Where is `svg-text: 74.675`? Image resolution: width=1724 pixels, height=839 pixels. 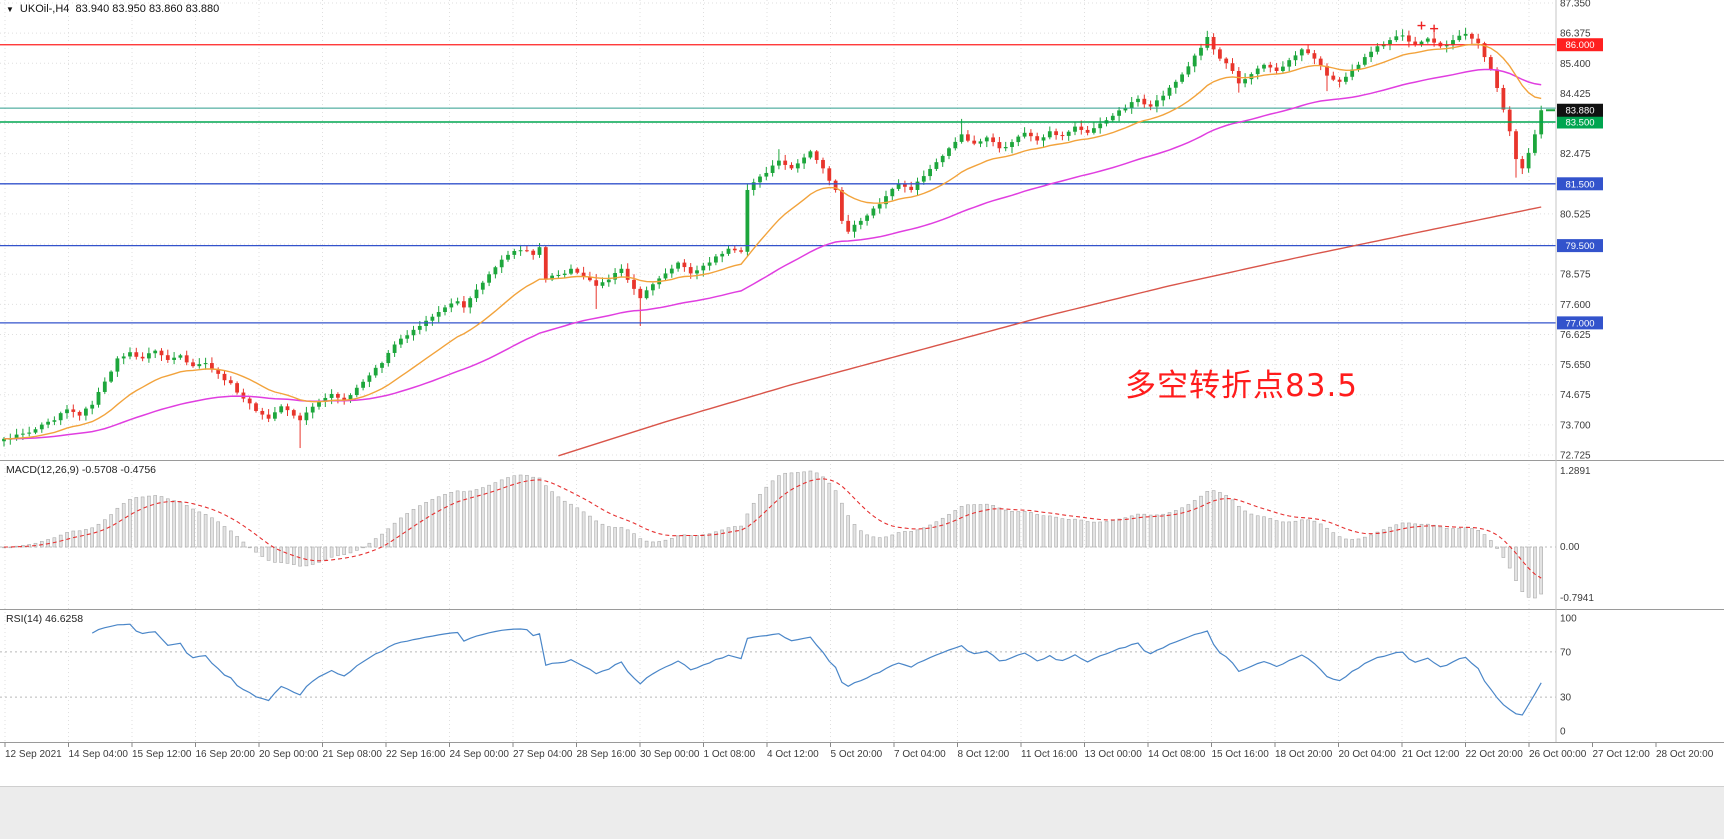 svg-text: 74.675 is located at coordinates (1575, 395).